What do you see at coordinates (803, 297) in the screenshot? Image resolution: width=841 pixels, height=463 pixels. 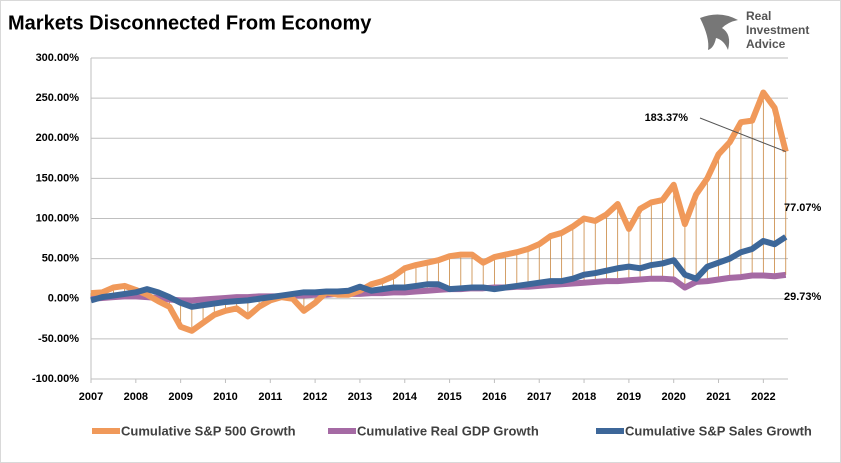 I see `data-label: 29.73%` at bounding box center [803, 297].